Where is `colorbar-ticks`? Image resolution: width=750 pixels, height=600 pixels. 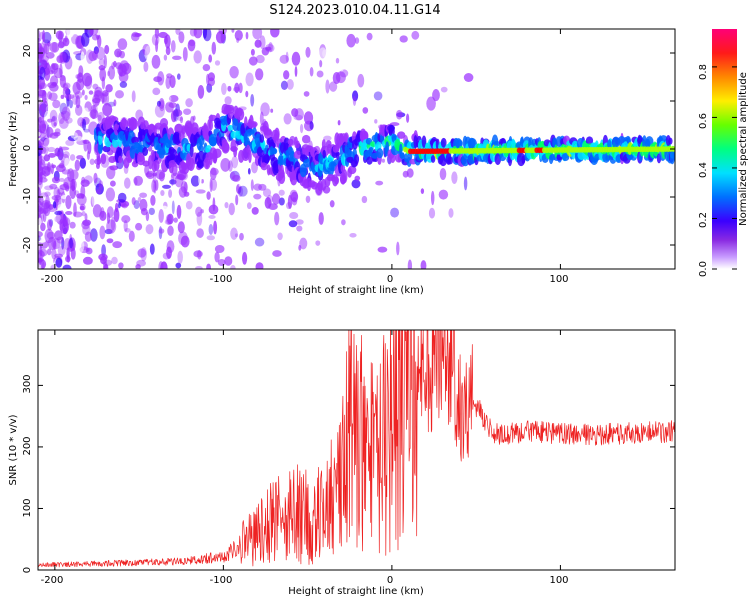
colorbar-ticks is located at coordinates (724, 168).